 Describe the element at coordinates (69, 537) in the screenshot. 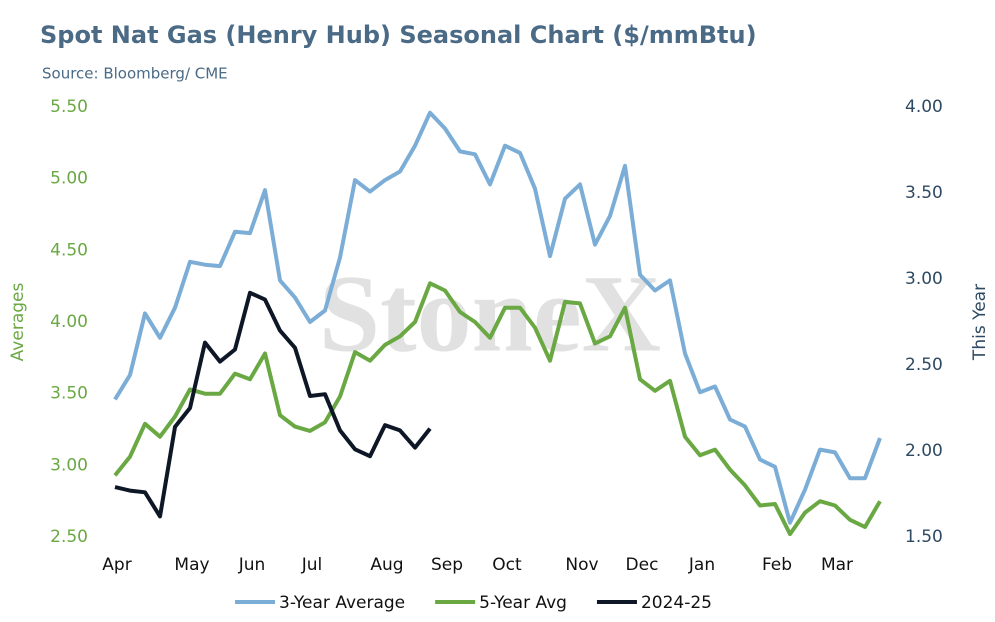

I see `y-tick-label: 2.50` at that location.